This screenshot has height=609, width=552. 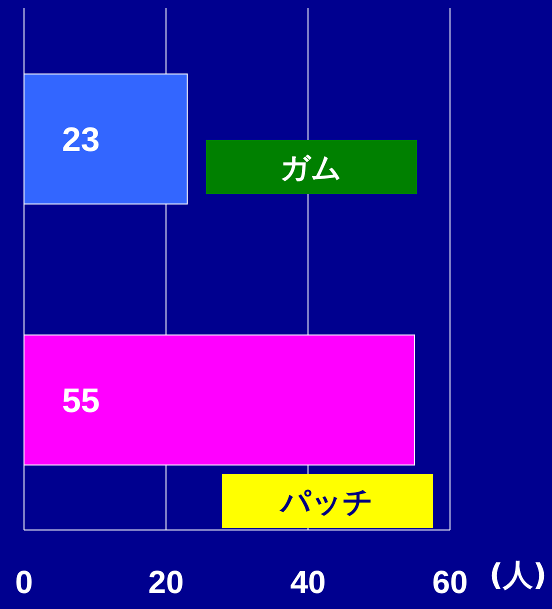 I want to click on x-tick-label: 60, so click(x=450, y=582).